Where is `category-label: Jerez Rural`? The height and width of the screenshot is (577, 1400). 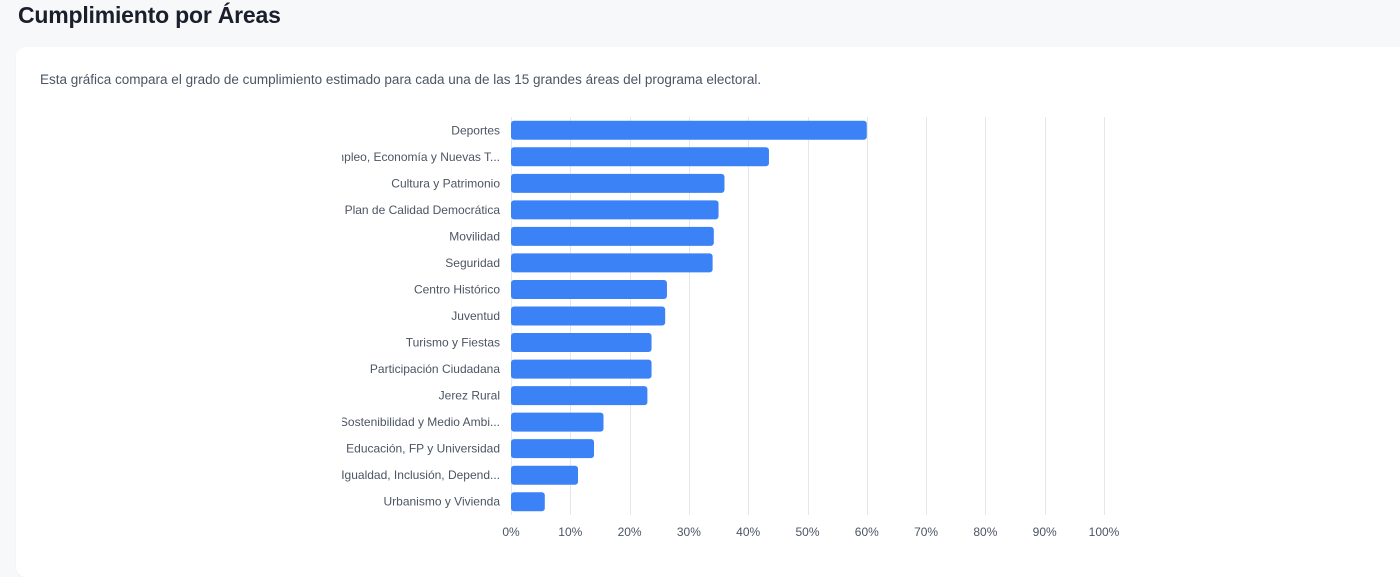
category-label: Jerez Rural is located at coordinates (469, 396).